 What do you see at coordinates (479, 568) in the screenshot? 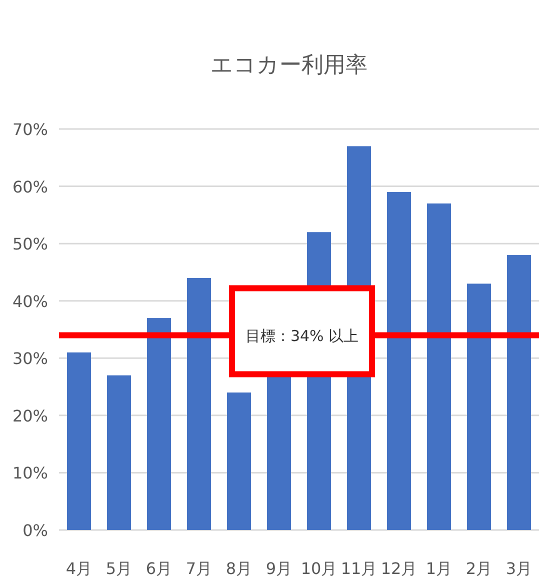
I see `x-tick-label: 2月` at bounding box center [479, 568].